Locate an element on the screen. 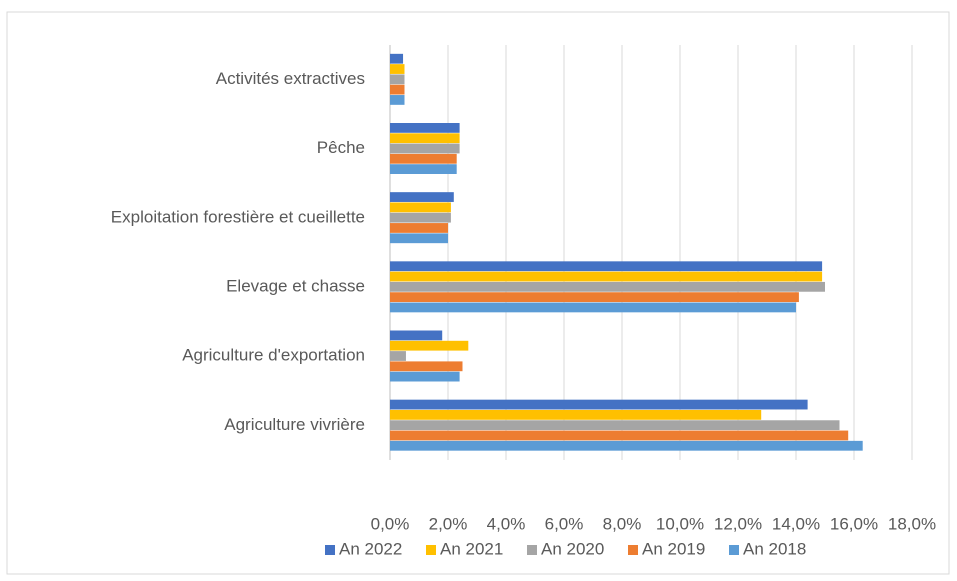 The height and width of the screenshot is (581, 957). legend-label: An 2018 is located at coordinates (774, 548).